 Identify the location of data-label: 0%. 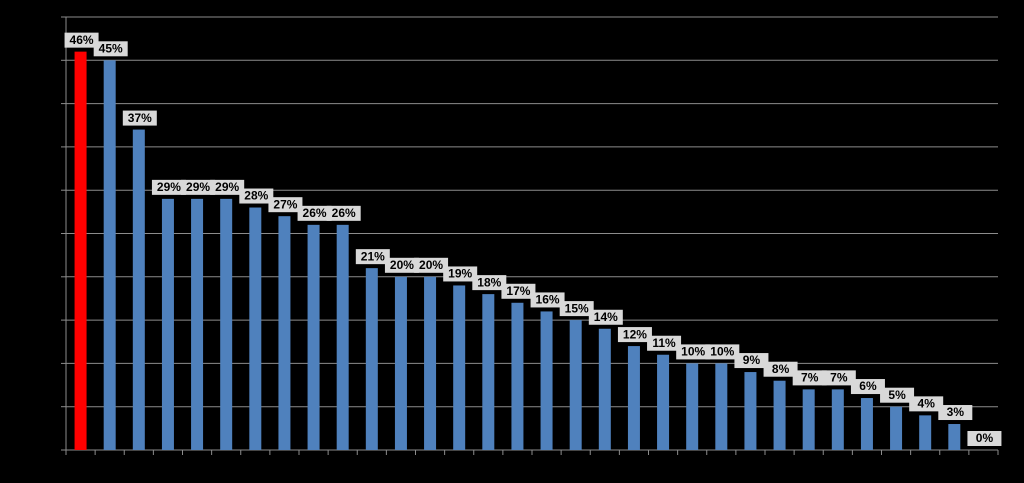
(985, 438).